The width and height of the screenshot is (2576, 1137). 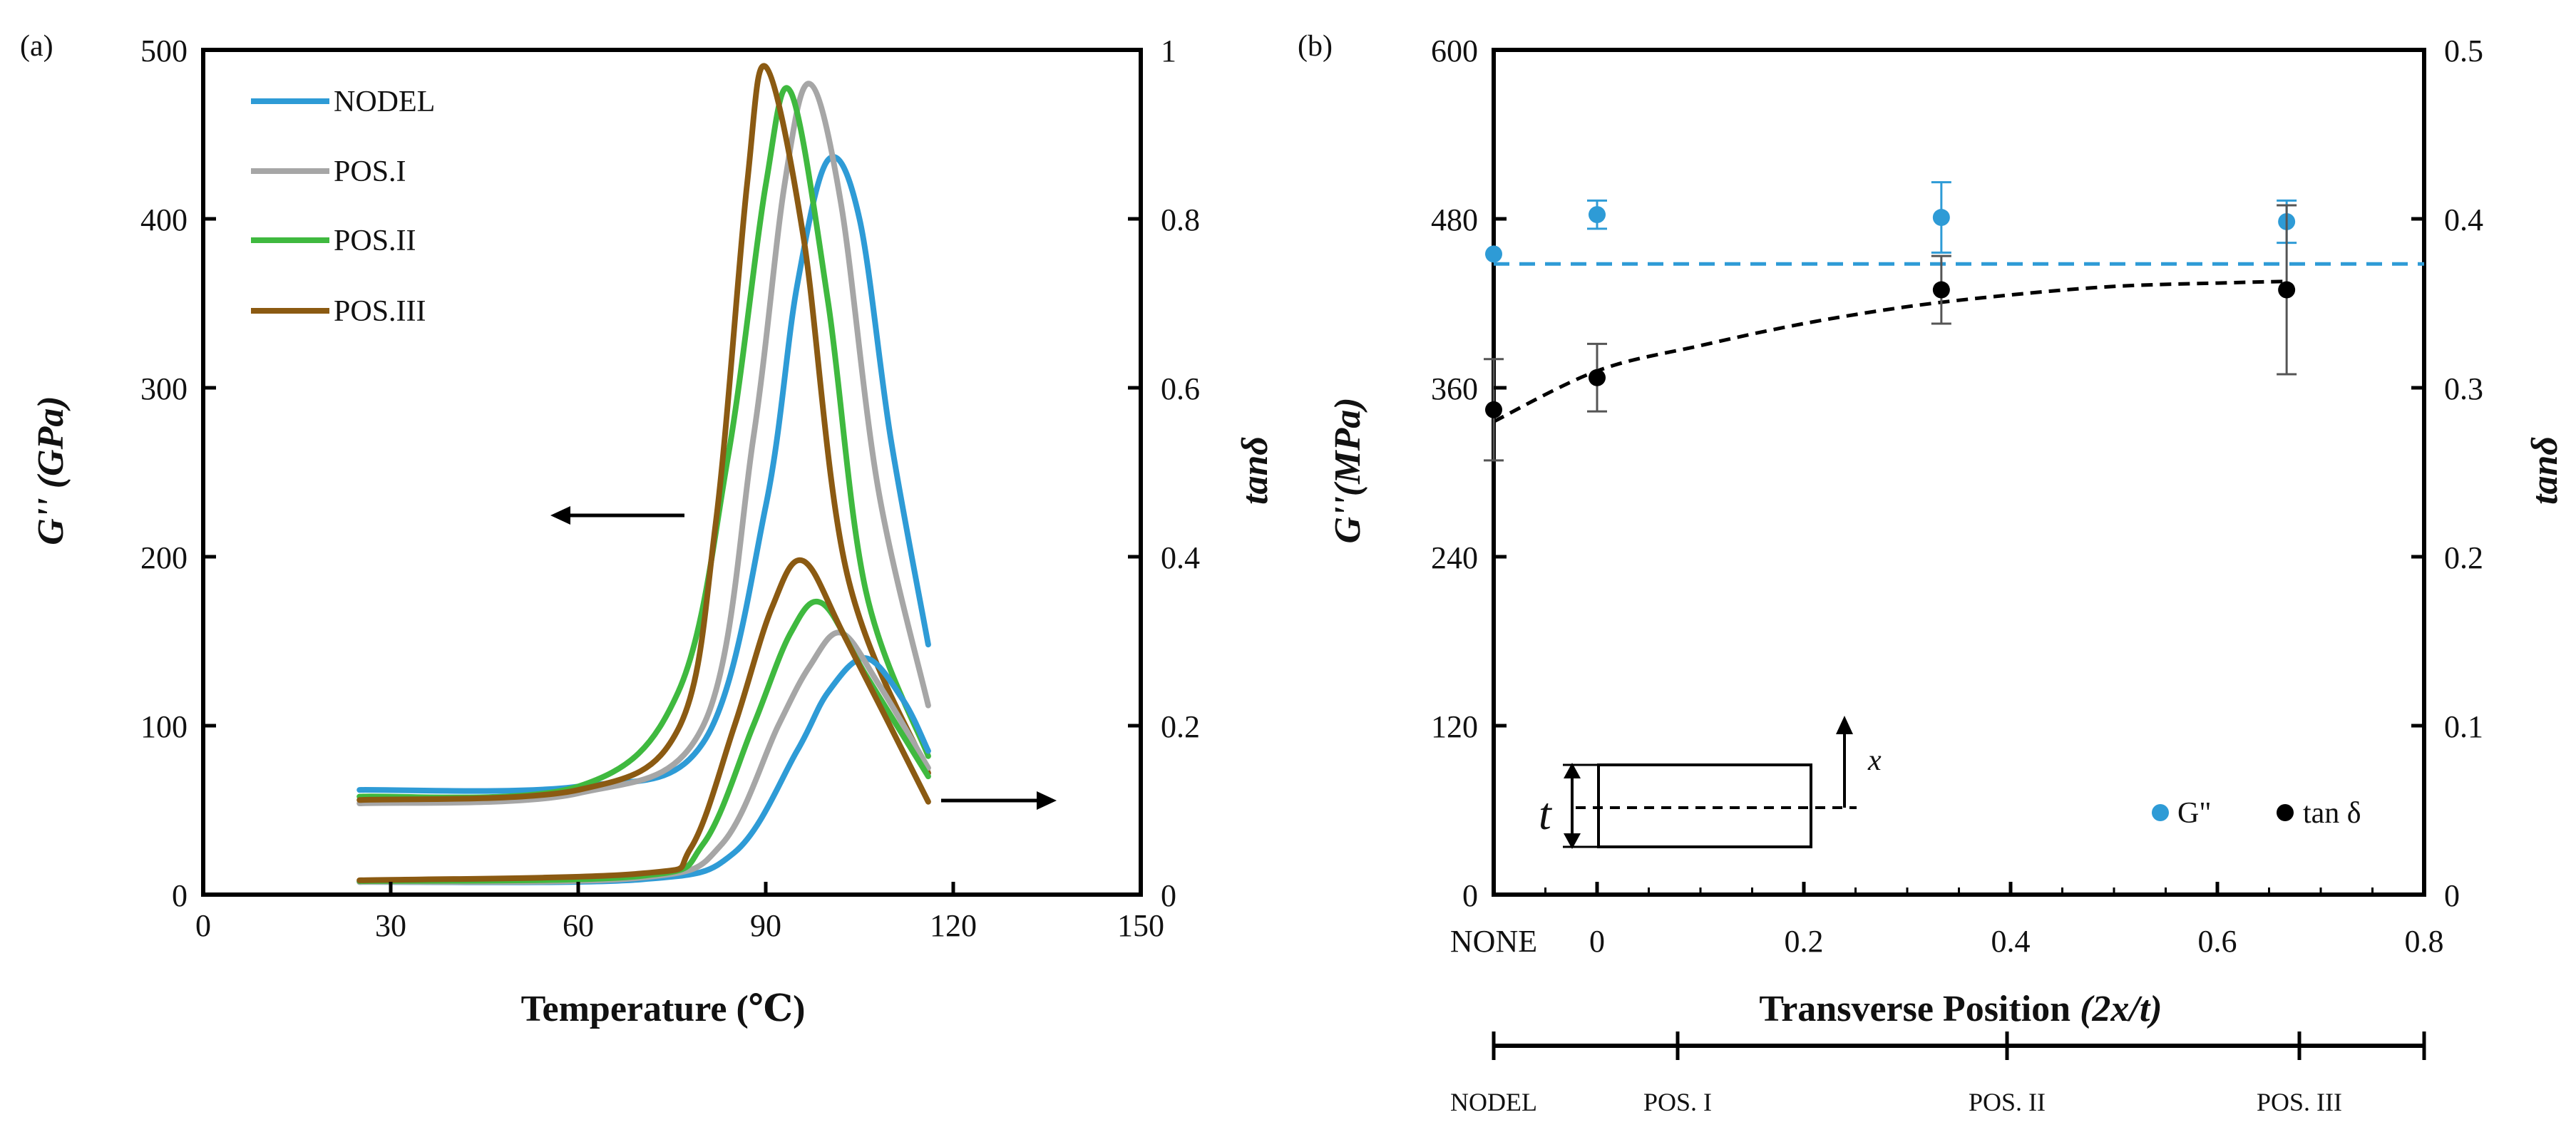 I want to click on panel-a-y2-tick-label: 0.6, so click(x=1180, y=388).